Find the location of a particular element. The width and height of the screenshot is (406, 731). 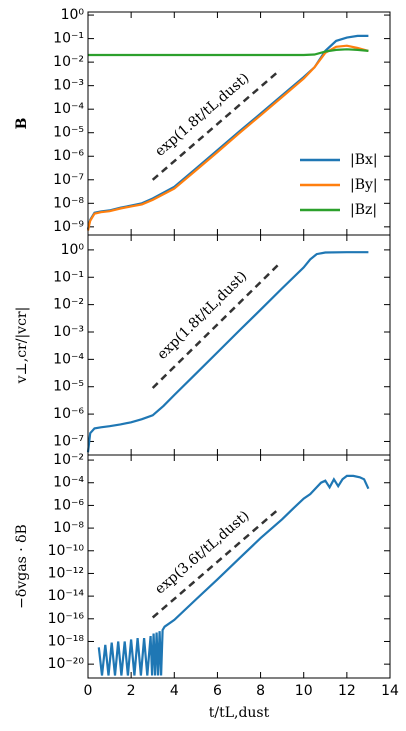

y-tick-label: 10⁻⁹ is located at coordinates (68, 227).